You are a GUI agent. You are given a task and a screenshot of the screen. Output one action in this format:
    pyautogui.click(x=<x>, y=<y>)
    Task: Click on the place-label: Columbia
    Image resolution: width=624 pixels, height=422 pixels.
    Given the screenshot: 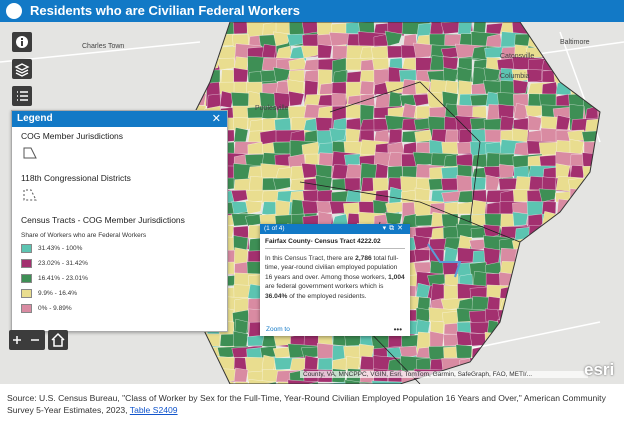 What is the action you would take?
    pyautogui.click(x=515, y=76)
    